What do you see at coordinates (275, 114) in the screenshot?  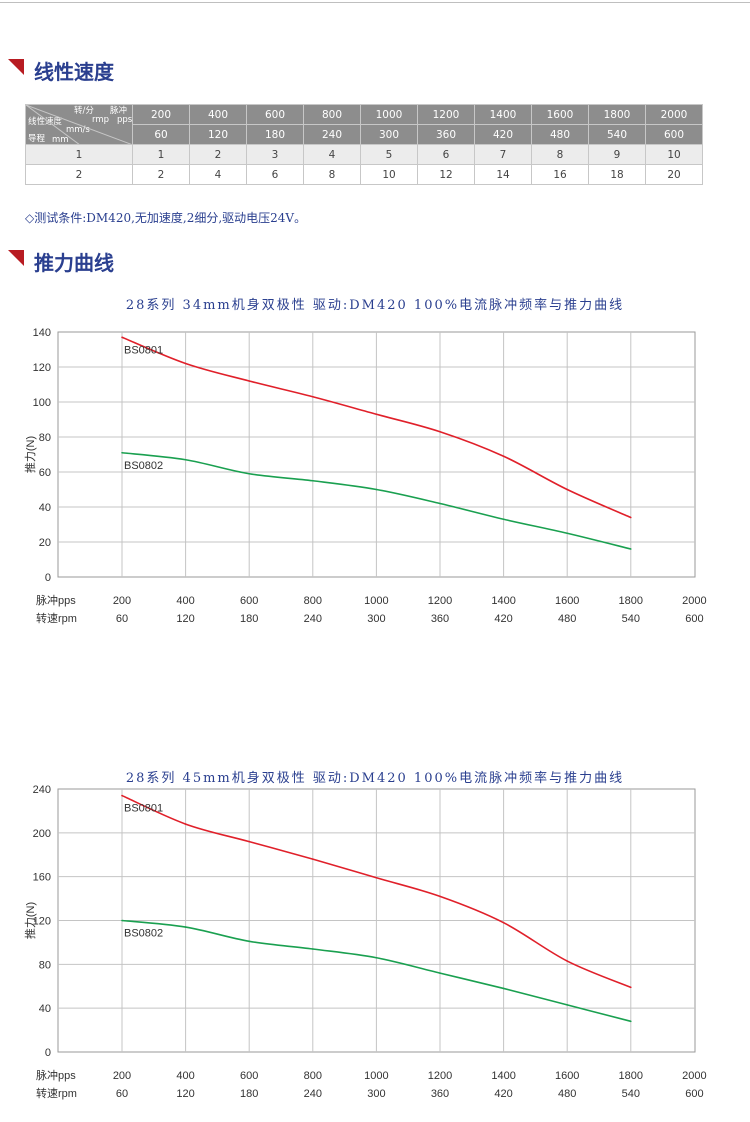 I see `pps-cell: 600` at bounding box center [275, 114].